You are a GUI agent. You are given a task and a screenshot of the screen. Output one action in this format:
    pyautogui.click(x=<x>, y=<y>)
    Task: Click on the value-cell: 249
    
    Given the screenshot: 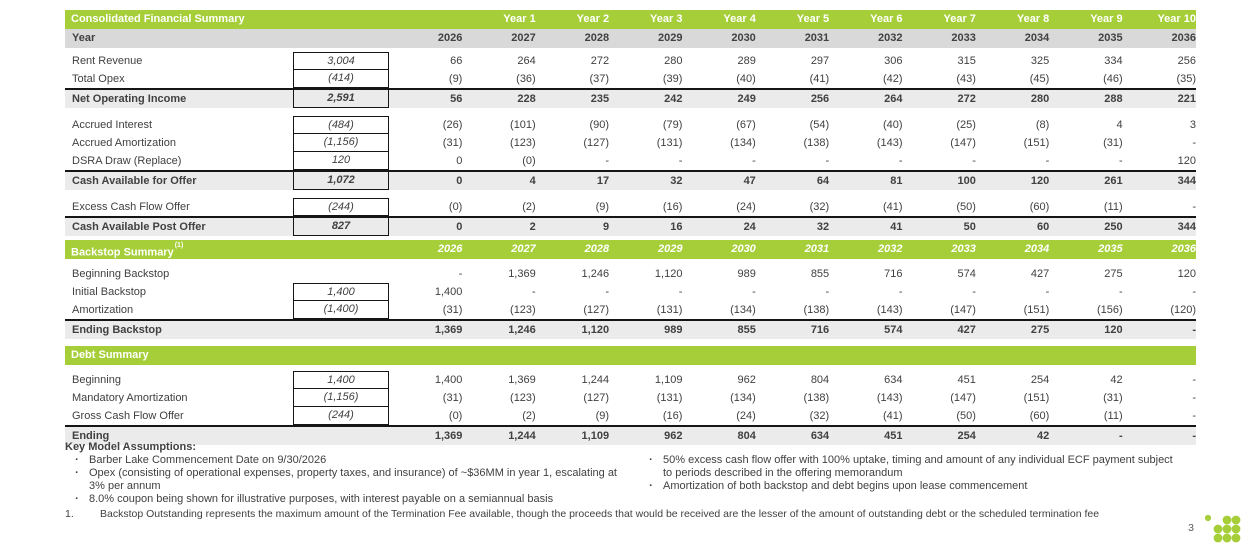 What is the action you would take?
    pyautogui.click(x=746, y=99)
    